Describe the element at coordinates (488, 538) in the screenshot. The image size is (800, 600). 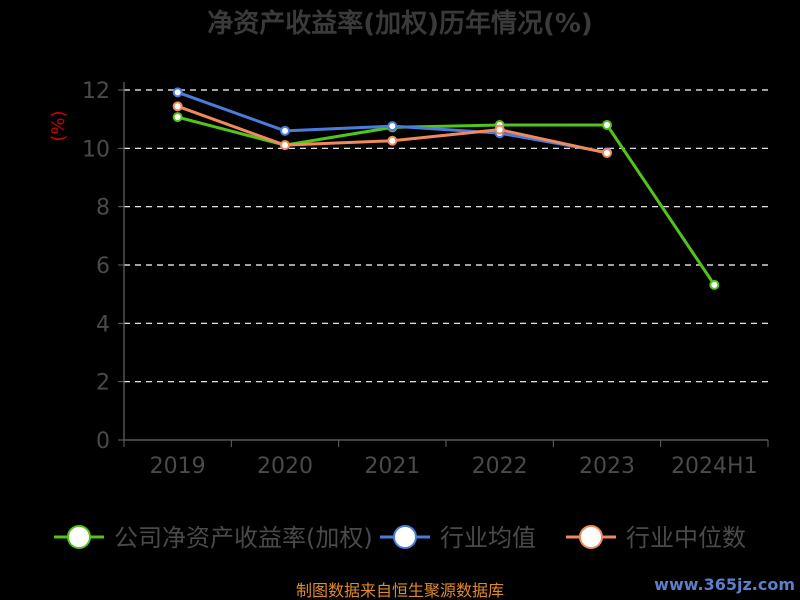
I see `legend-label: 行业均值` at that location.